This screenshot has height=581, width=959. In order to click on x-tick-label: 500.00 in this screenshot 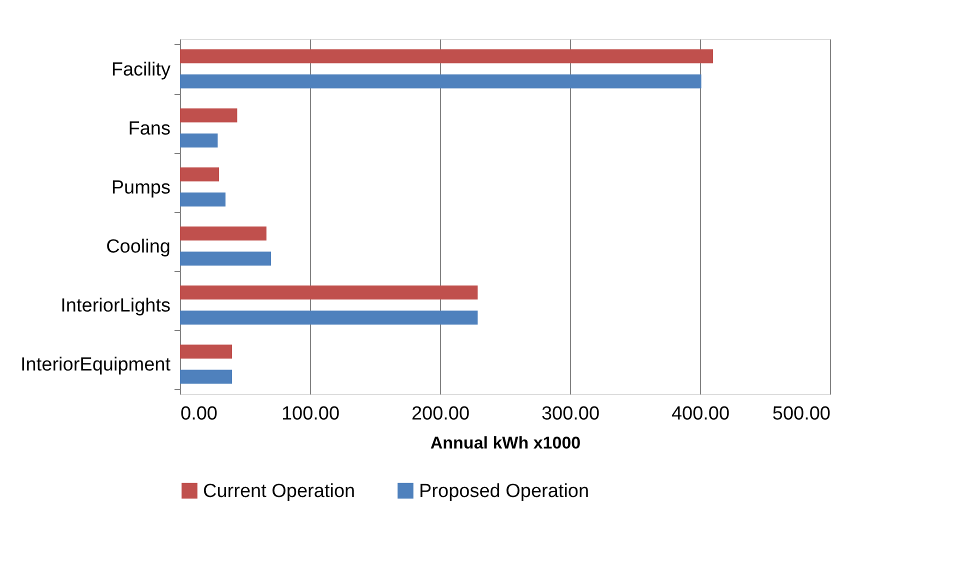, I will do `click(801, 414)`.